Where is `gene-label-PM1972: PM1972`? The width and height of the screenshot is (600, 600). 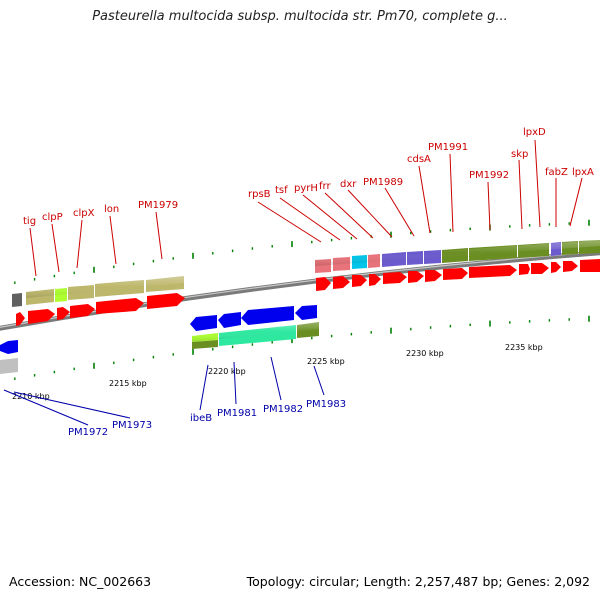 gene-label-PM1972: PM1972 is located at coordinates (88, 432).